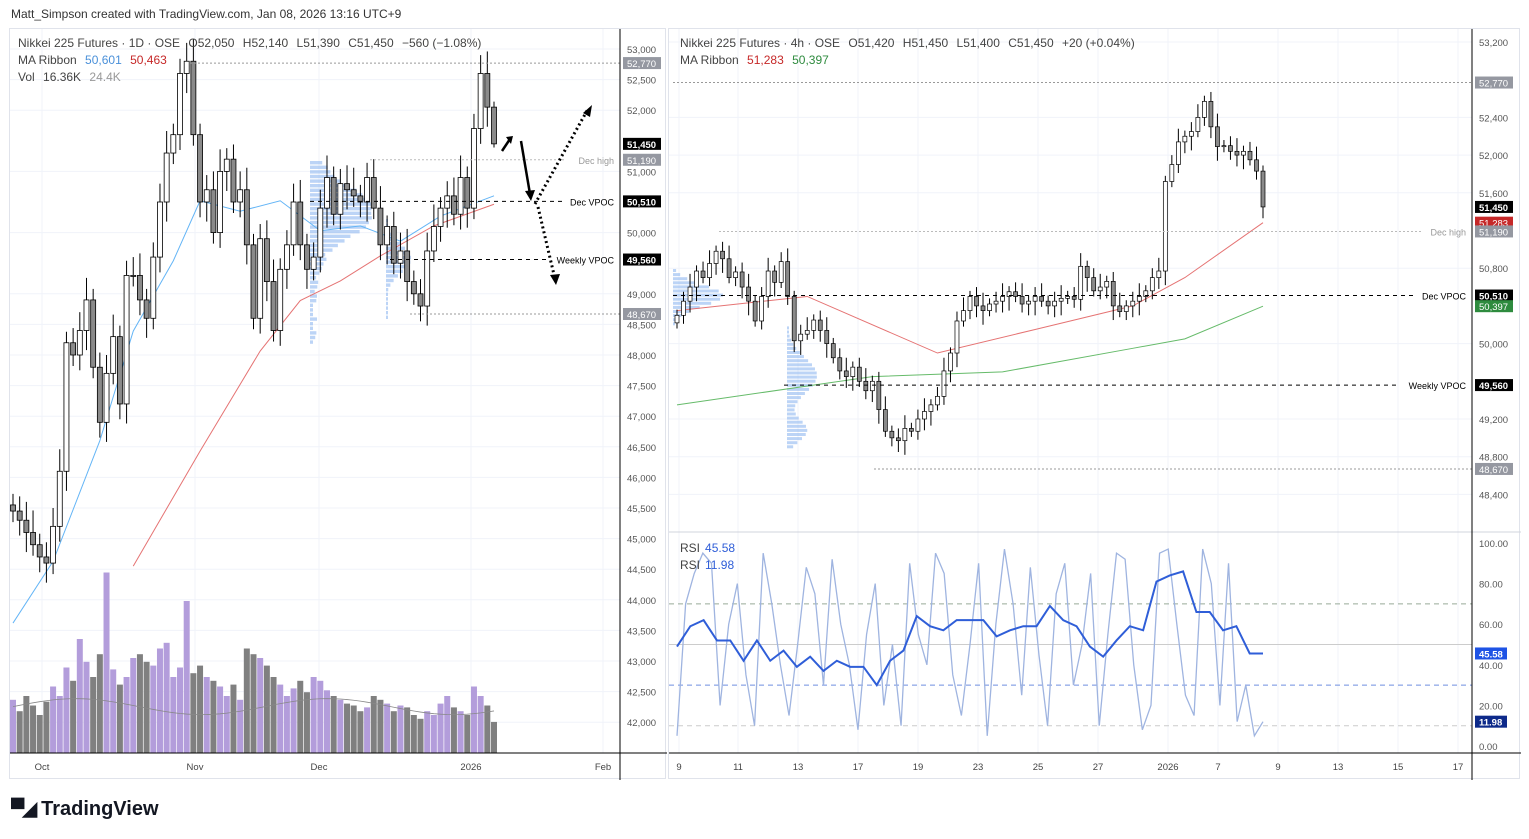 This screenshot has height=839, width=1529. I want to click on brand-name: TradingView, so click(99, 809).